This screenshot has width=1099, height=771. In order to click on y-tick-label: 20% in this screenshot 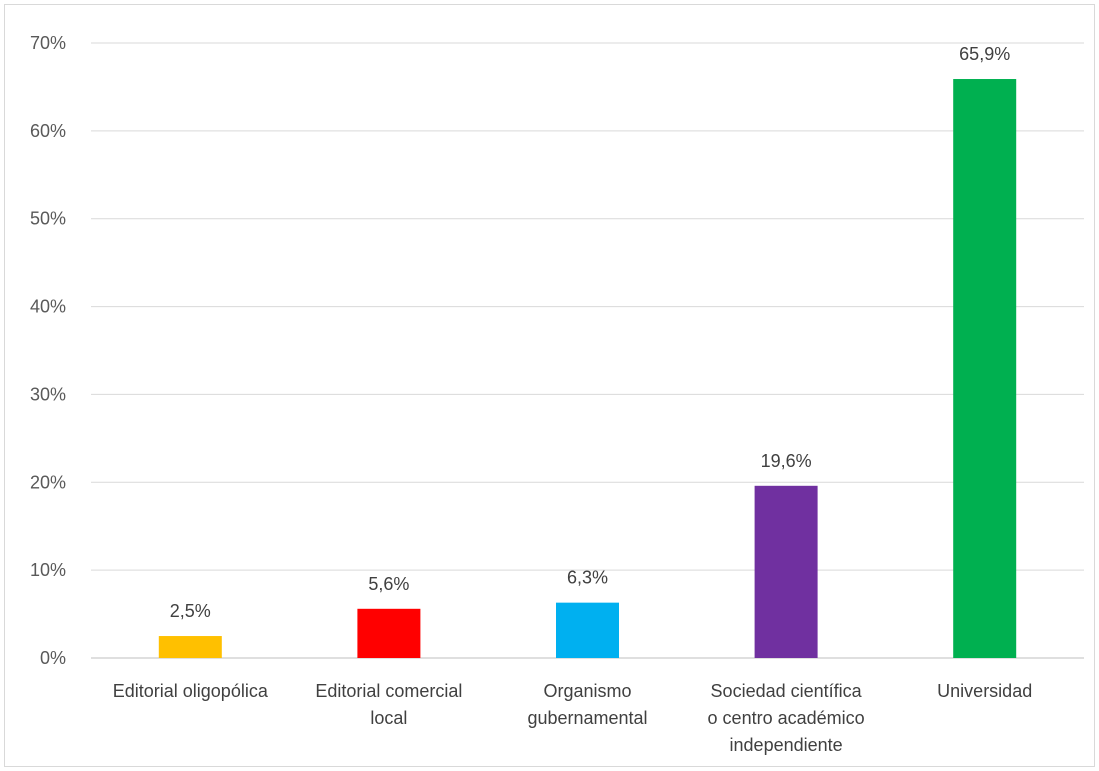, I will do `click(48, 482)`.